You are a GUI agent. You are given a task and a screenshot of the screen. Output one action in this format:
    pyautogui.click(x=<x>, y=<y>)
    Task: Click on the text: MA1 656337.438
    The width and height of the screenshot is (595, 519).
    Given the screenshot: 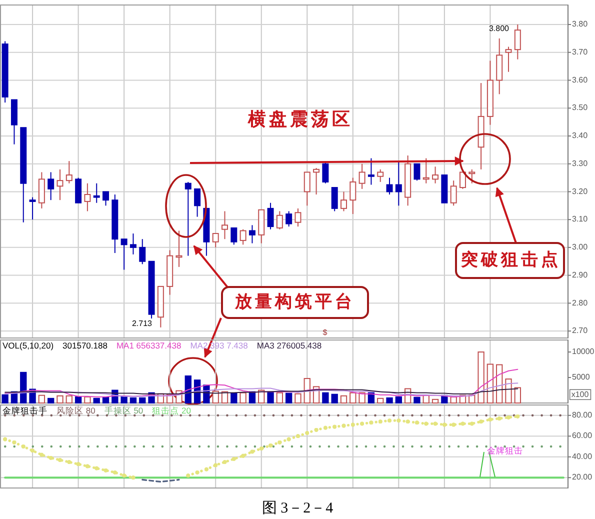 What is the action you would take?
    pyautogui.click(x=149, y=345)
    